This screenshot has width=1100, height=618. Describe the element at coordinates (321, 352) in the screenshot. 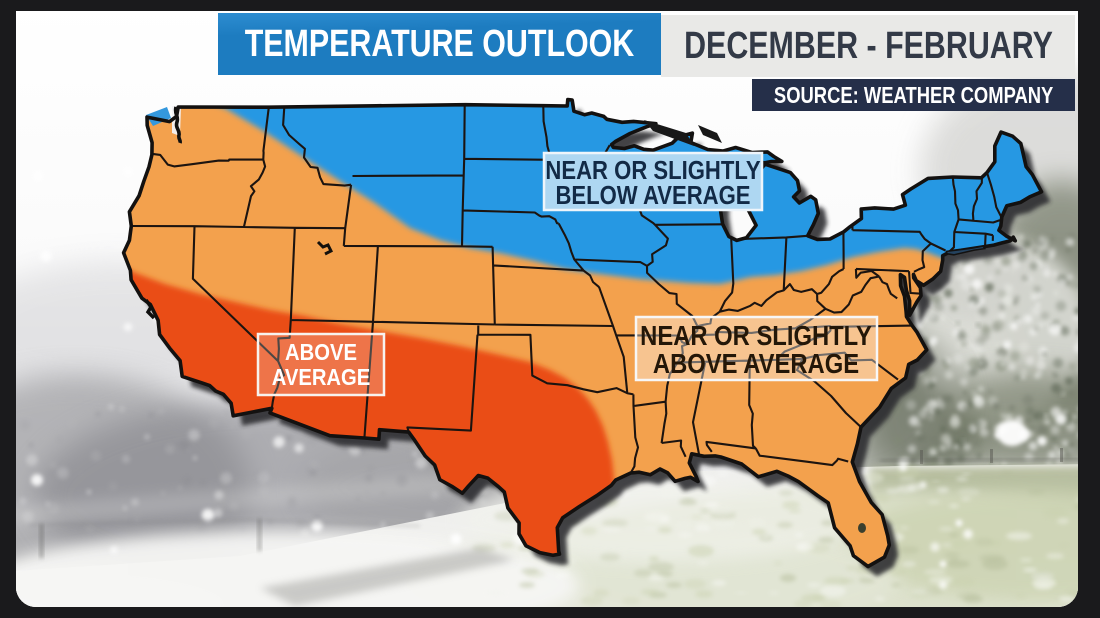

I see `svg-text: ABOVE` at that location.